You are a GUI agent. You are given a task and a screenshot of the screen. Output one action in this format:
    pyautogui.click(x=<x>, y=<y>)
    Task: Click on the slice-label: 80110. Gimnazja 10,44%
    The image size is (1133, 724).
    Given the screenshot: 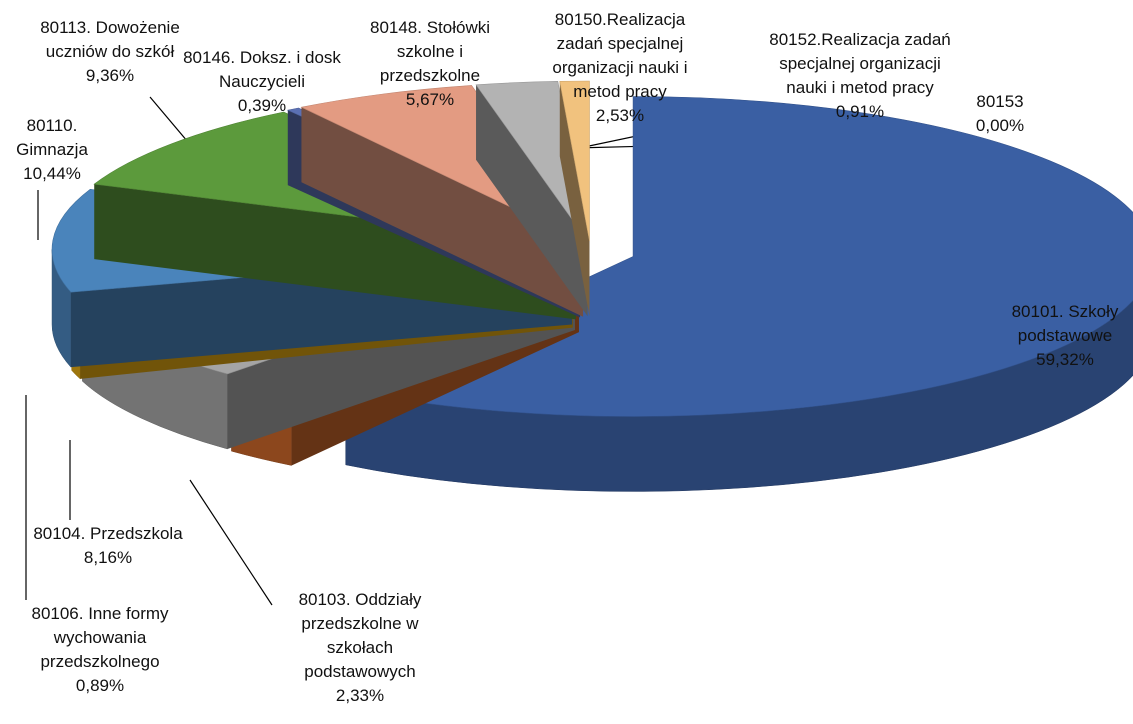 What is the action you would take?
    pyautogui.click(x=53, y=150)
    